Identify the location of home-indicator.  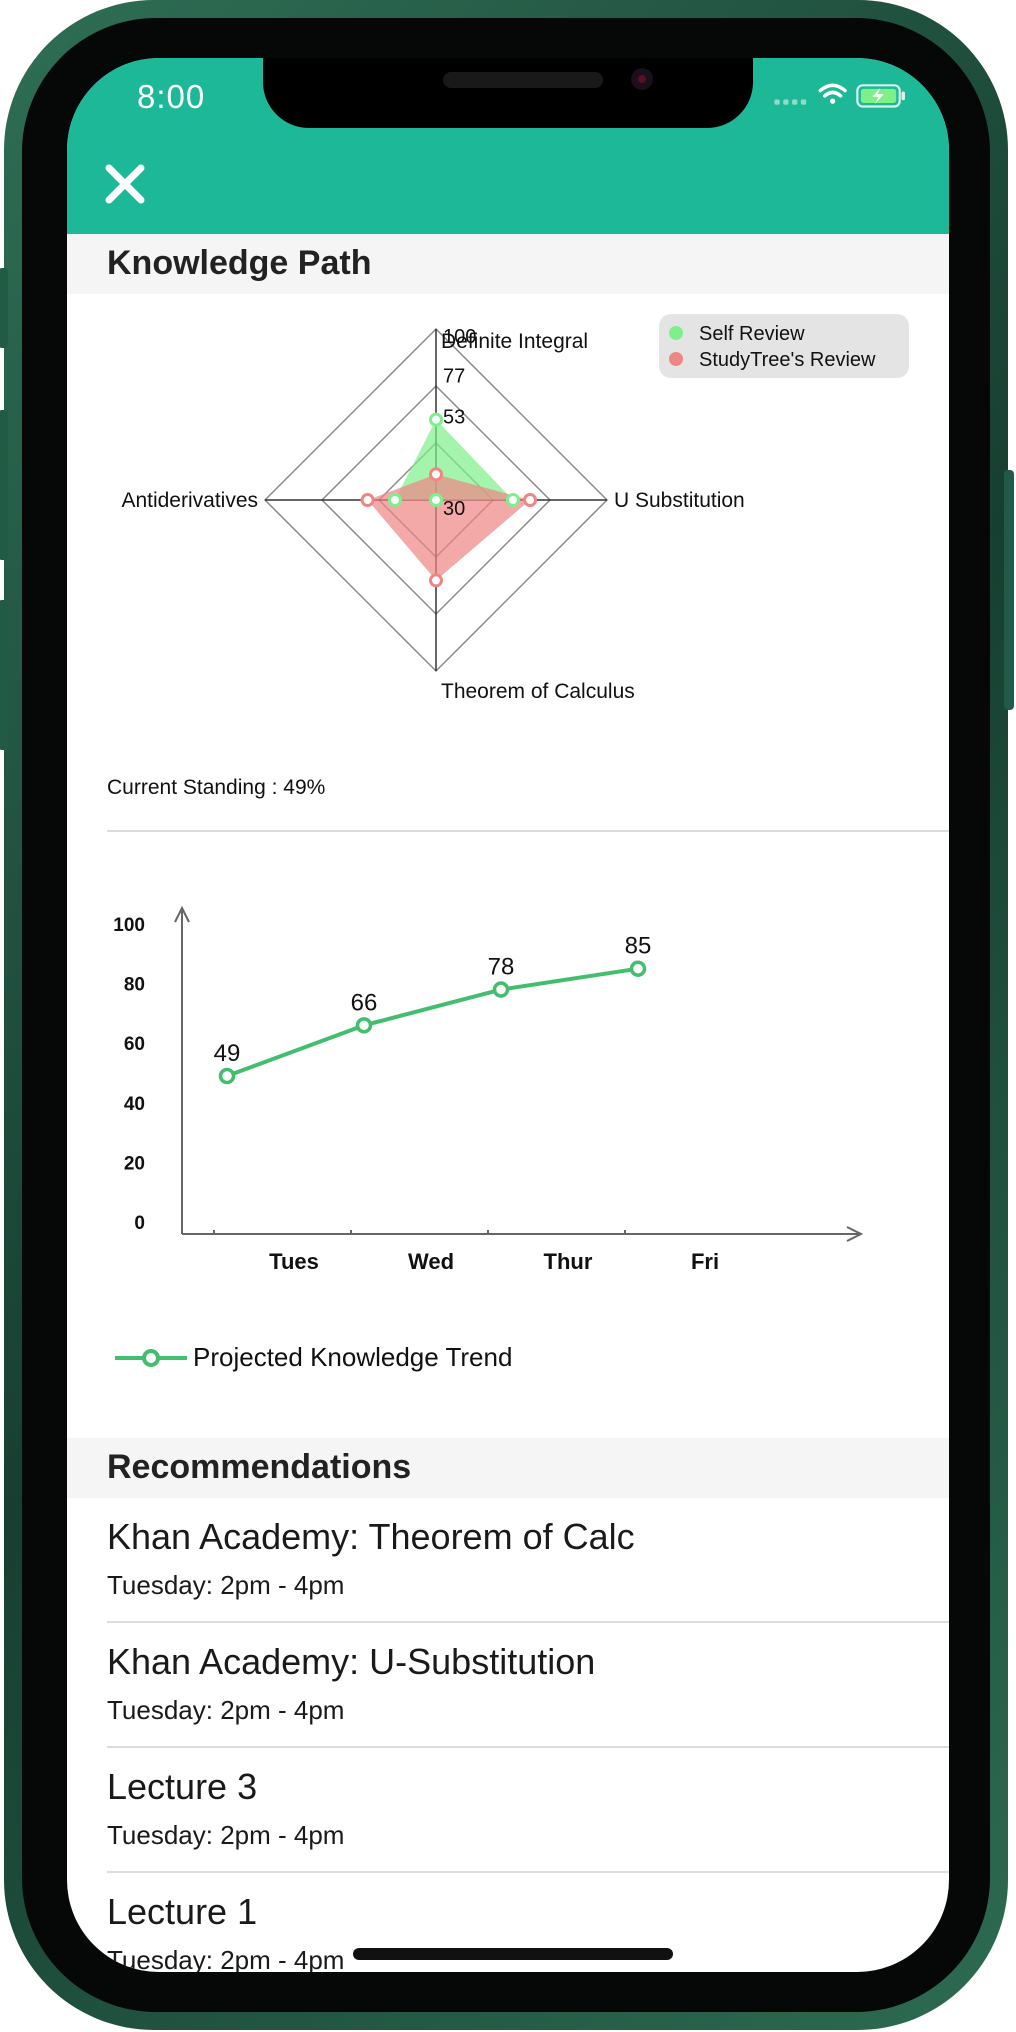
(513, 1954).